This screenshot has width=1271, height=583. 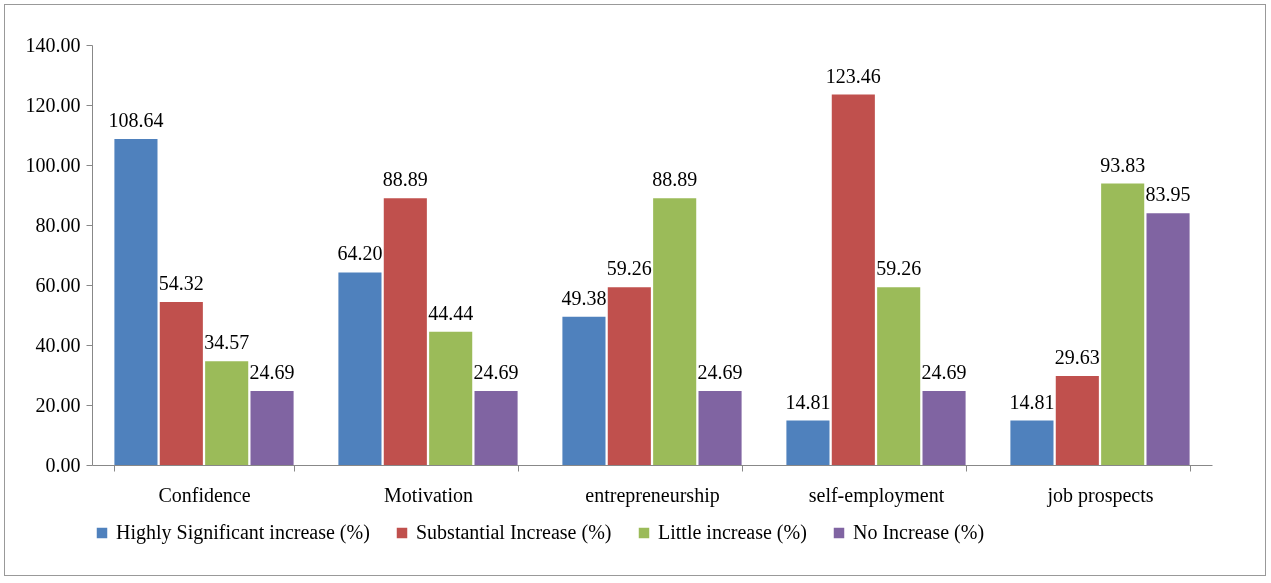 I want to click on data-label: 108.64, so click(x=136, y=120).